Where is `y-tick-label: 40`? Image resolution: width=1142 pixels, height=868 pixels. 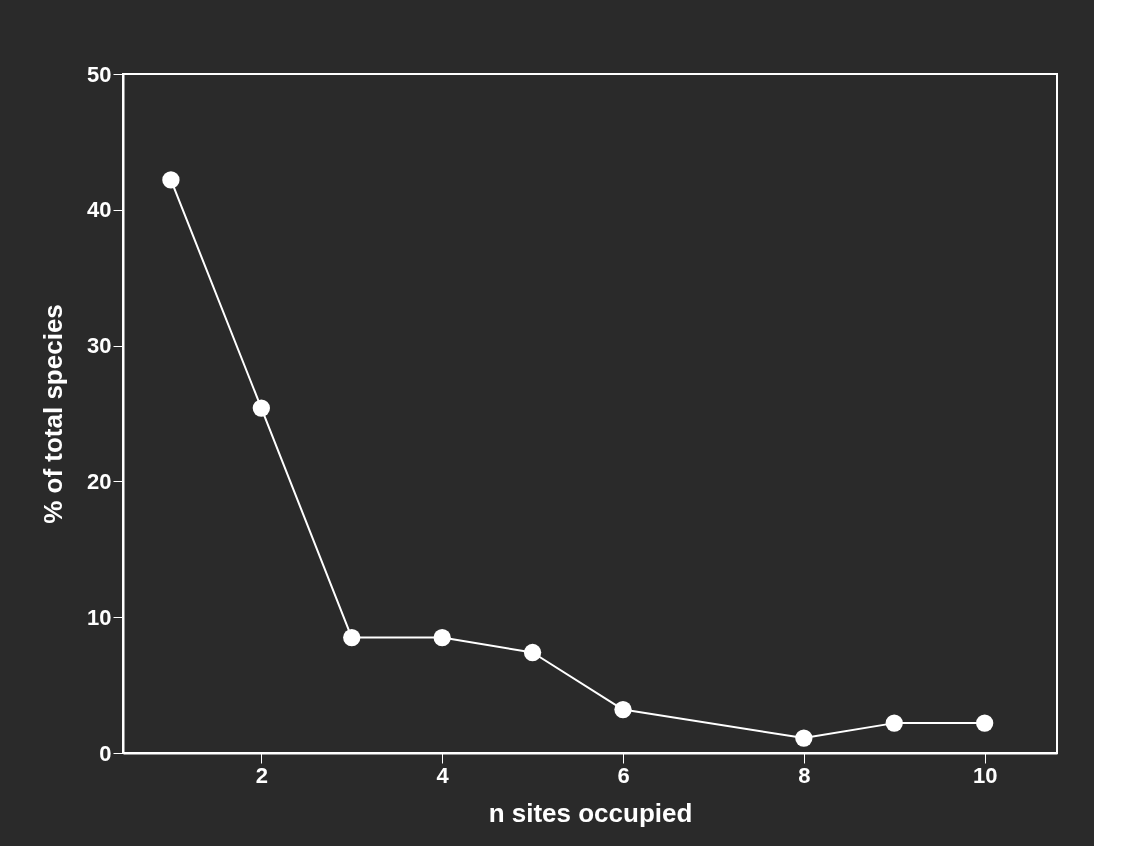 y-tick-label: 40 is located at coordinates (99, 210).